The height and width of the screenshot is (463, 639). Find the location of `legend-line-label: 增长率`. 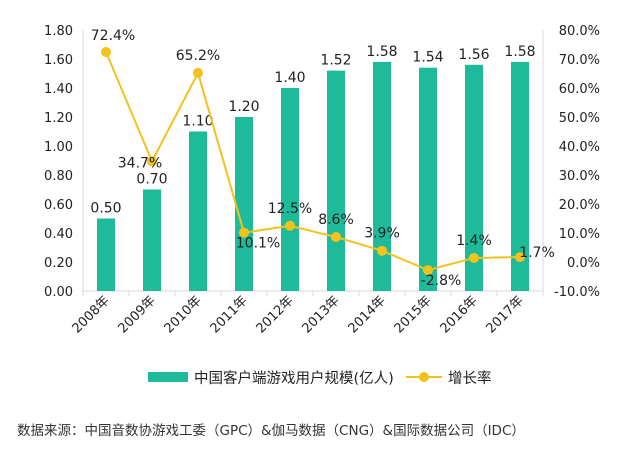

legend-line-label: 增长率 is located at coordinates (470, 378).